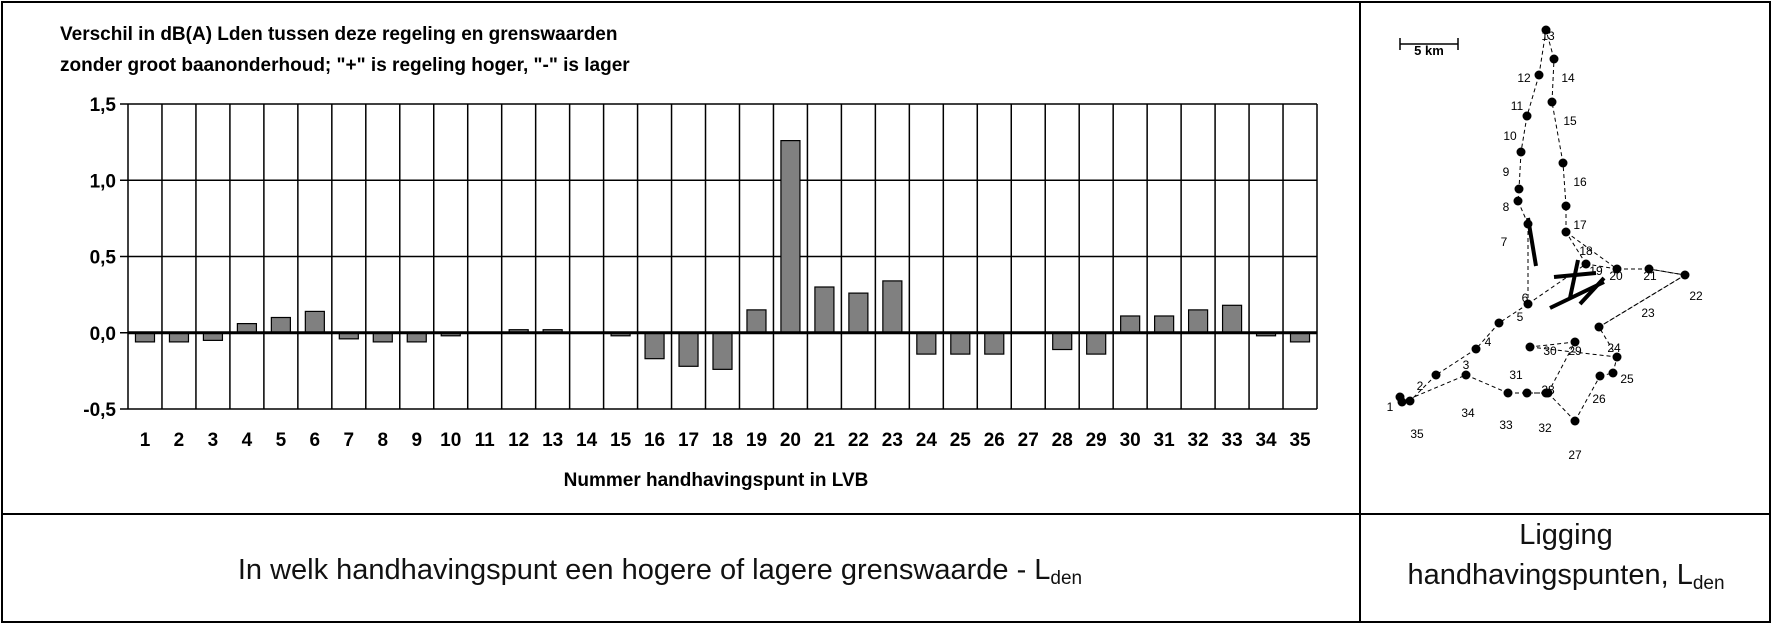  What do you see at coordinates (1266, 440) in the screenshot?
I see `x-tick-label: 34` at bounding box center [1266, 440].